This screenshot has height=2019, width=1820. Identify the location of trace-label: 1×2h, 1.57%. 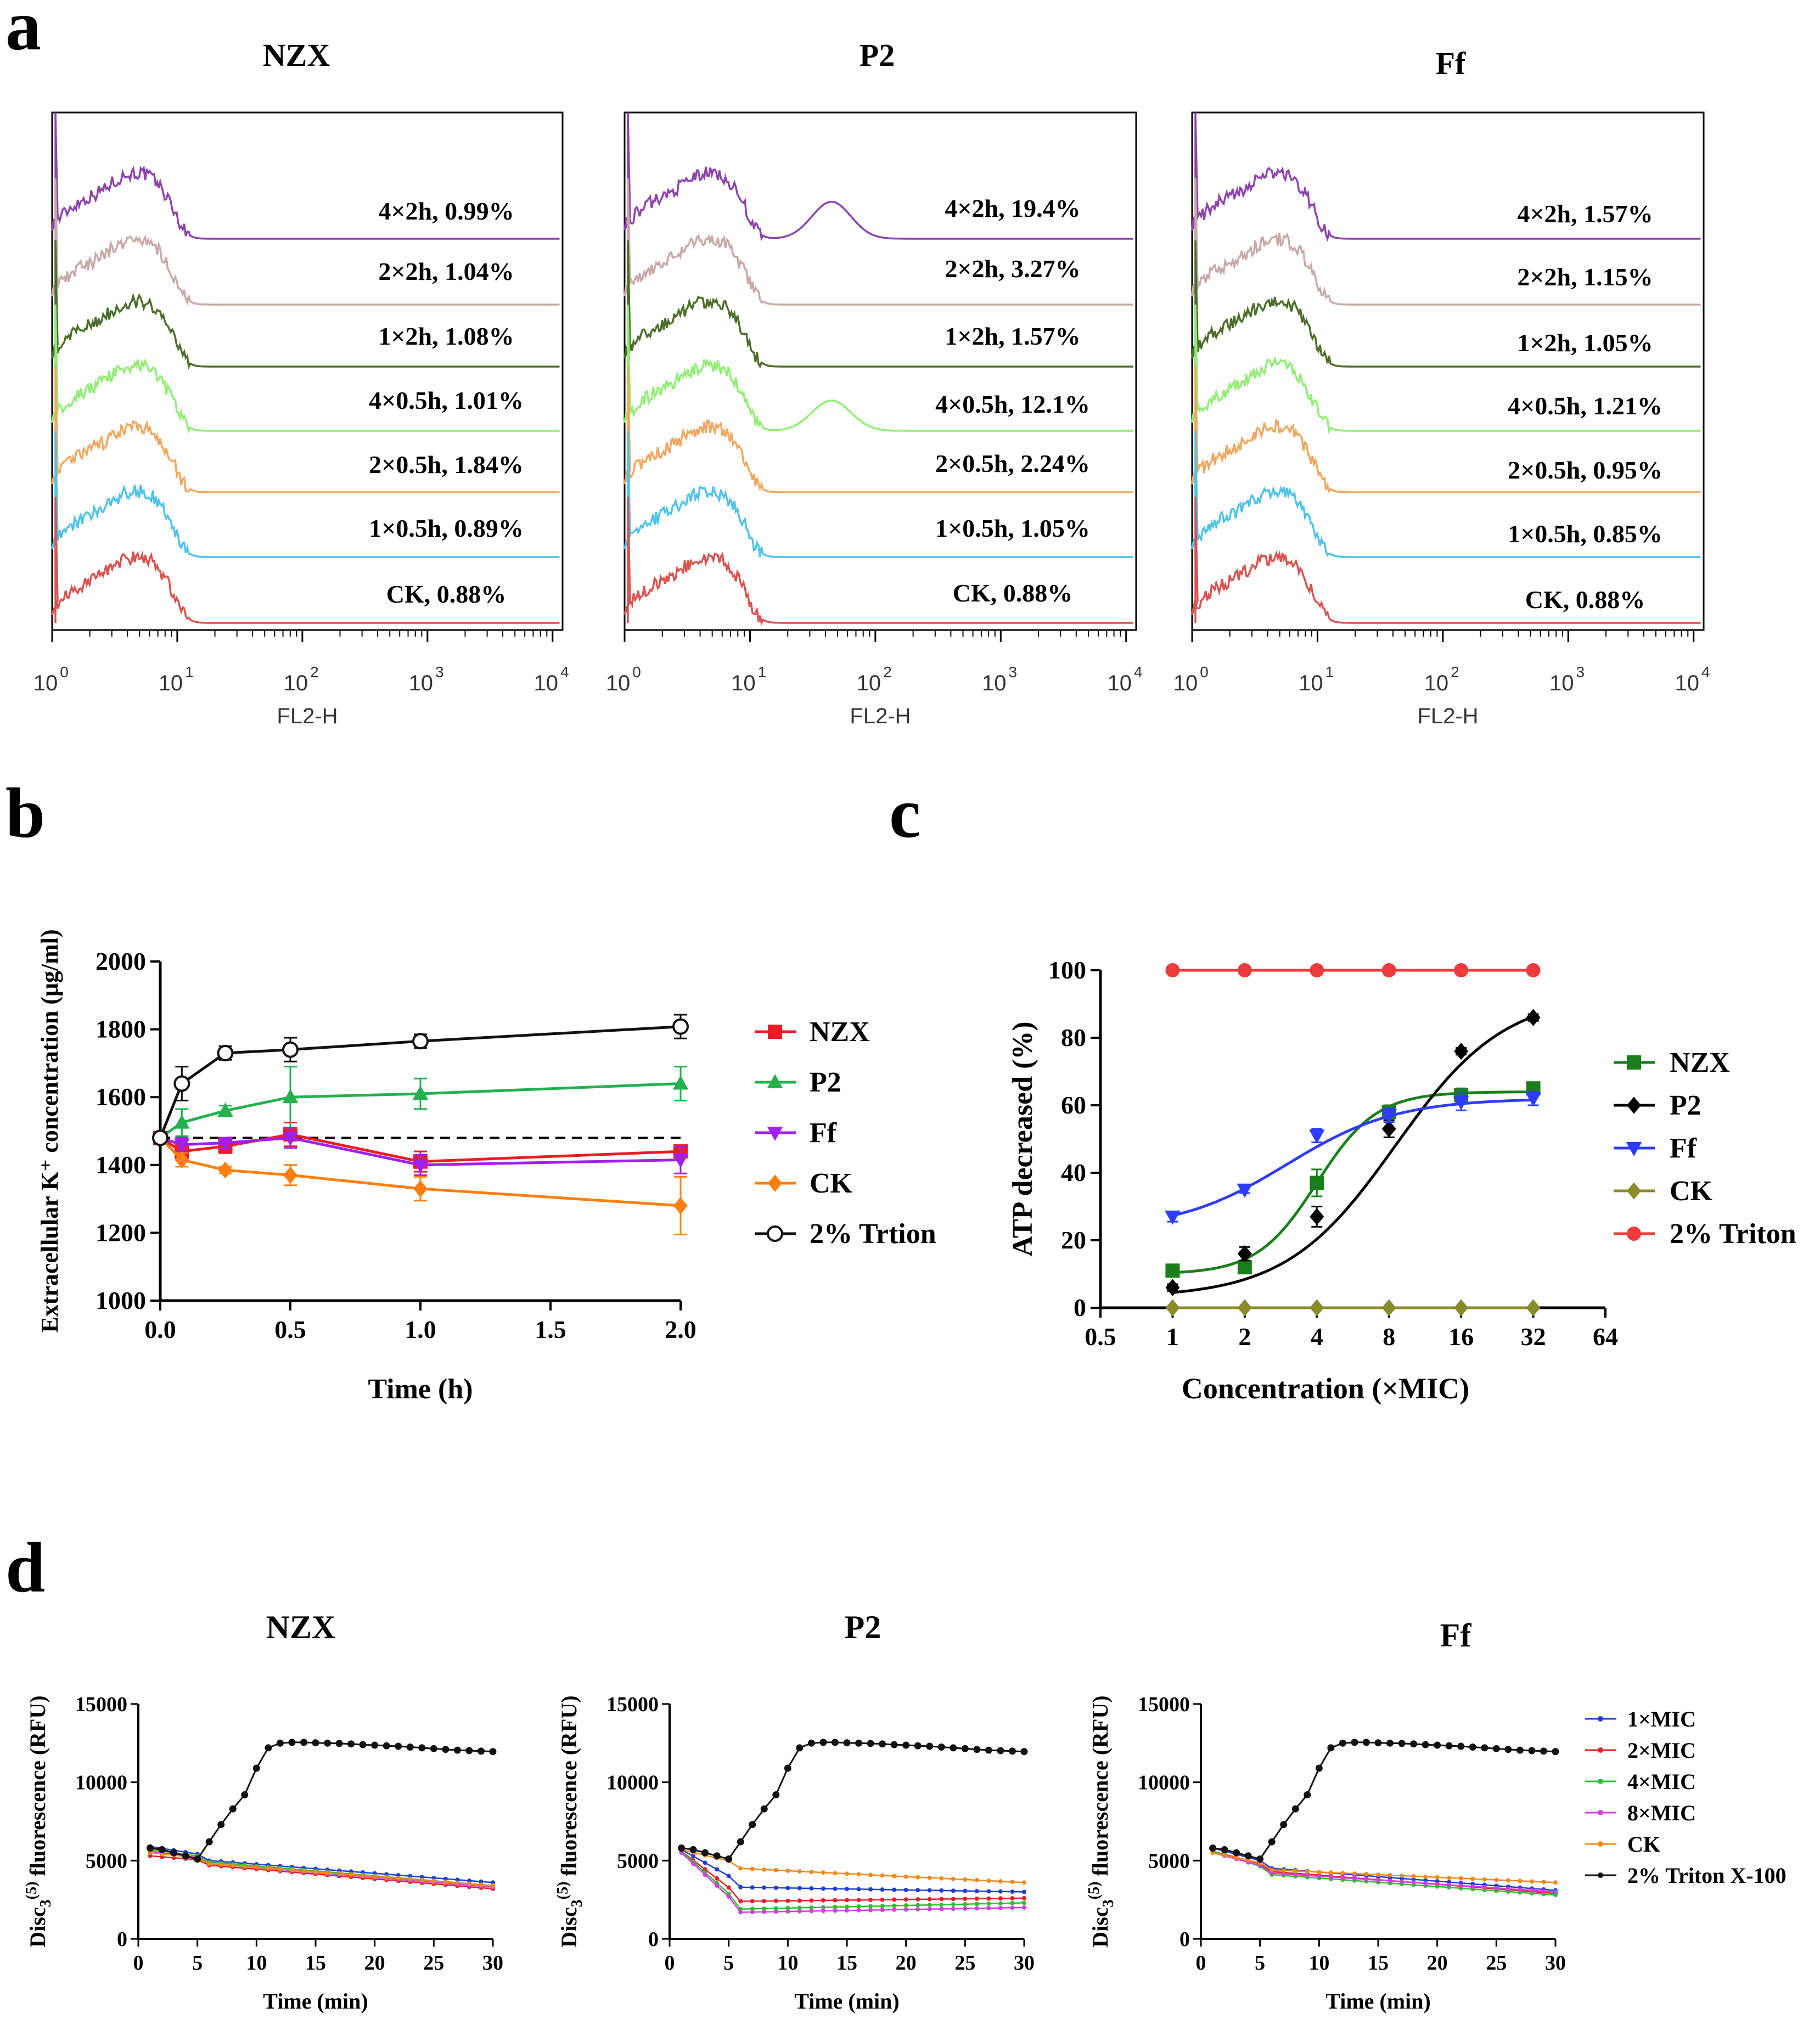
(1012, 336).